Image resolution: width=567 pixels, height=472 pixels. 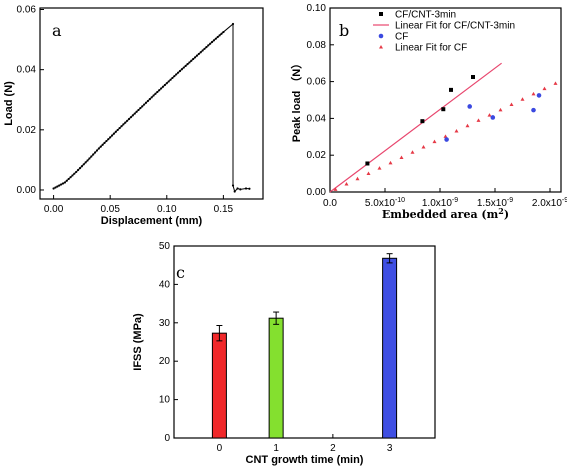 I want to click on panel-b-xtick-label: 2.0x10⁻⁹, so click(x=549, y=203).